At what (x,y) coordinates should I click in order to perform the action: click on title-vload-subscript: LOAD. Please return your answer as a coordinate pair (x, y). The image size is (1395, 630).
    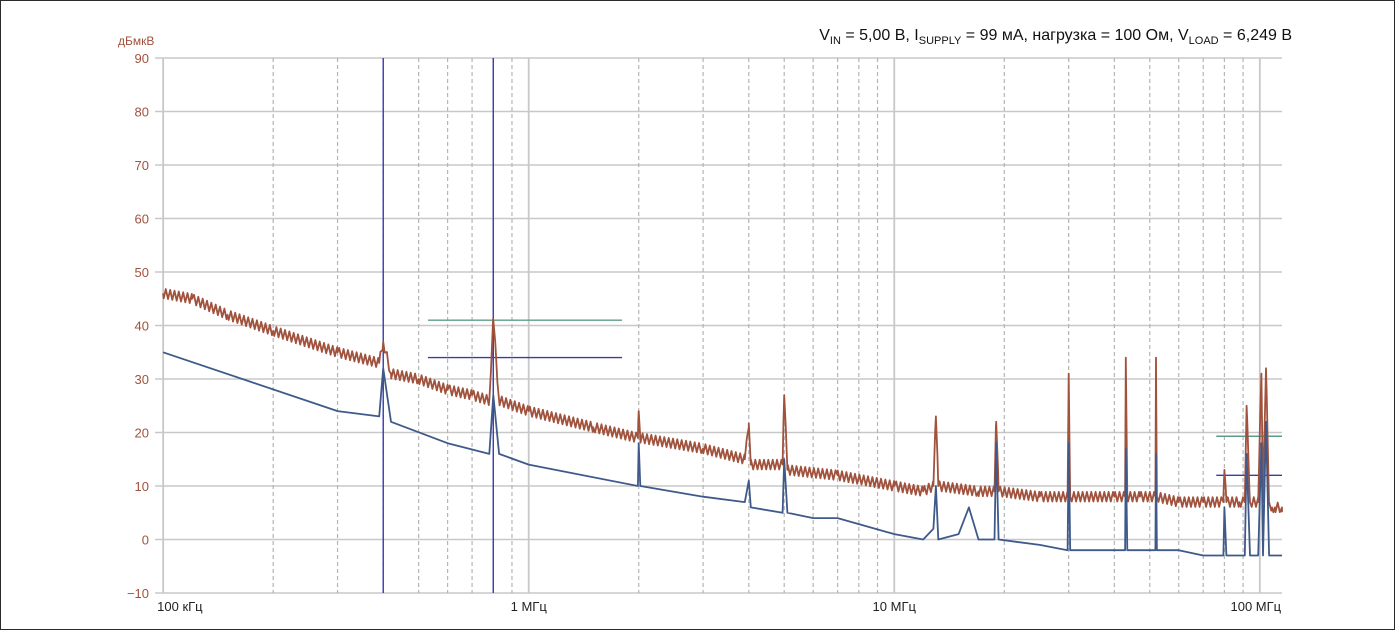
    Looking at the image, I should click on (1204, 41).